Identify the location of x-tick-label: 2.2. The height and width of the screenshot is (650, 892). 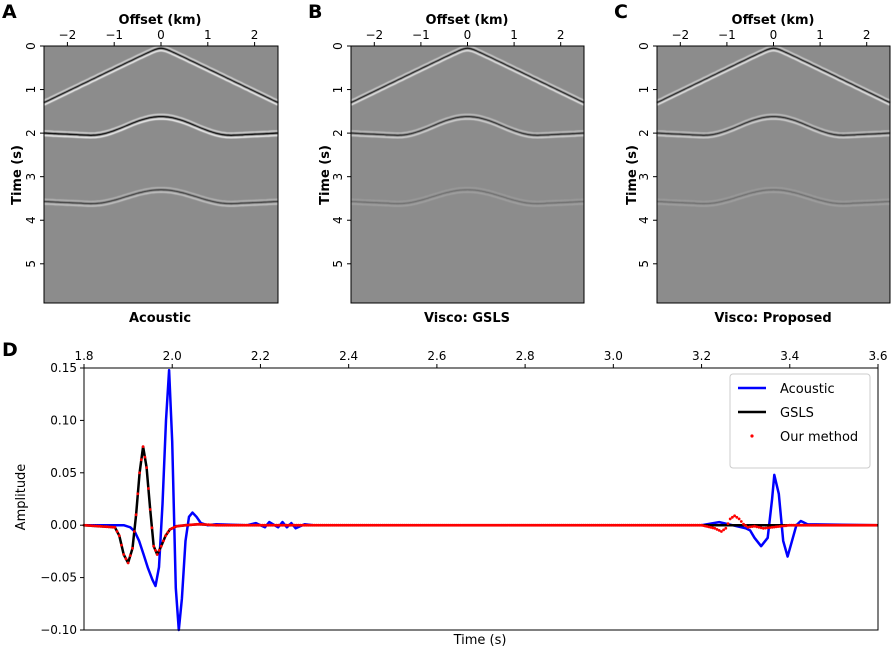
(260, 356).